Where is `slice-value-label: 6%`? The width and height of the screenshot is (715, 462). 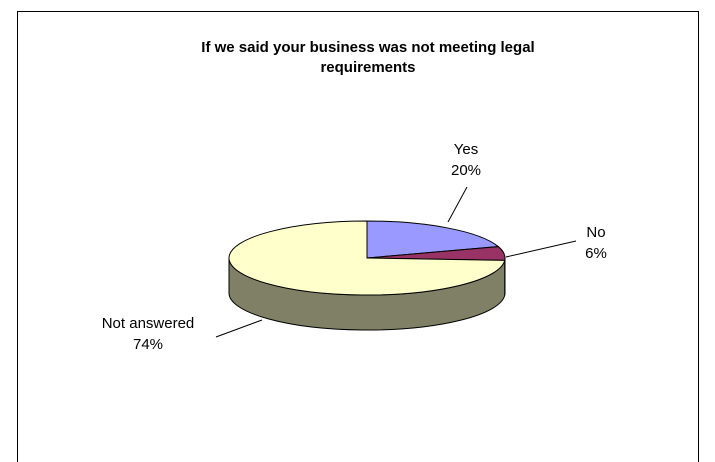 slice-value-label: 6% is located at coordinates (596, 253).